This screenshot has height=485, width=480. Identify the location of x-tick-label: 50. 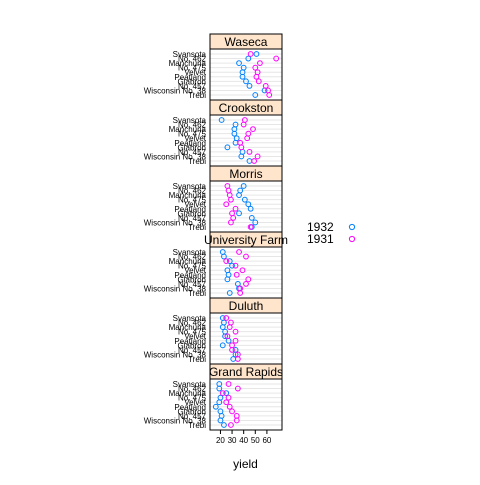
(255, 440).